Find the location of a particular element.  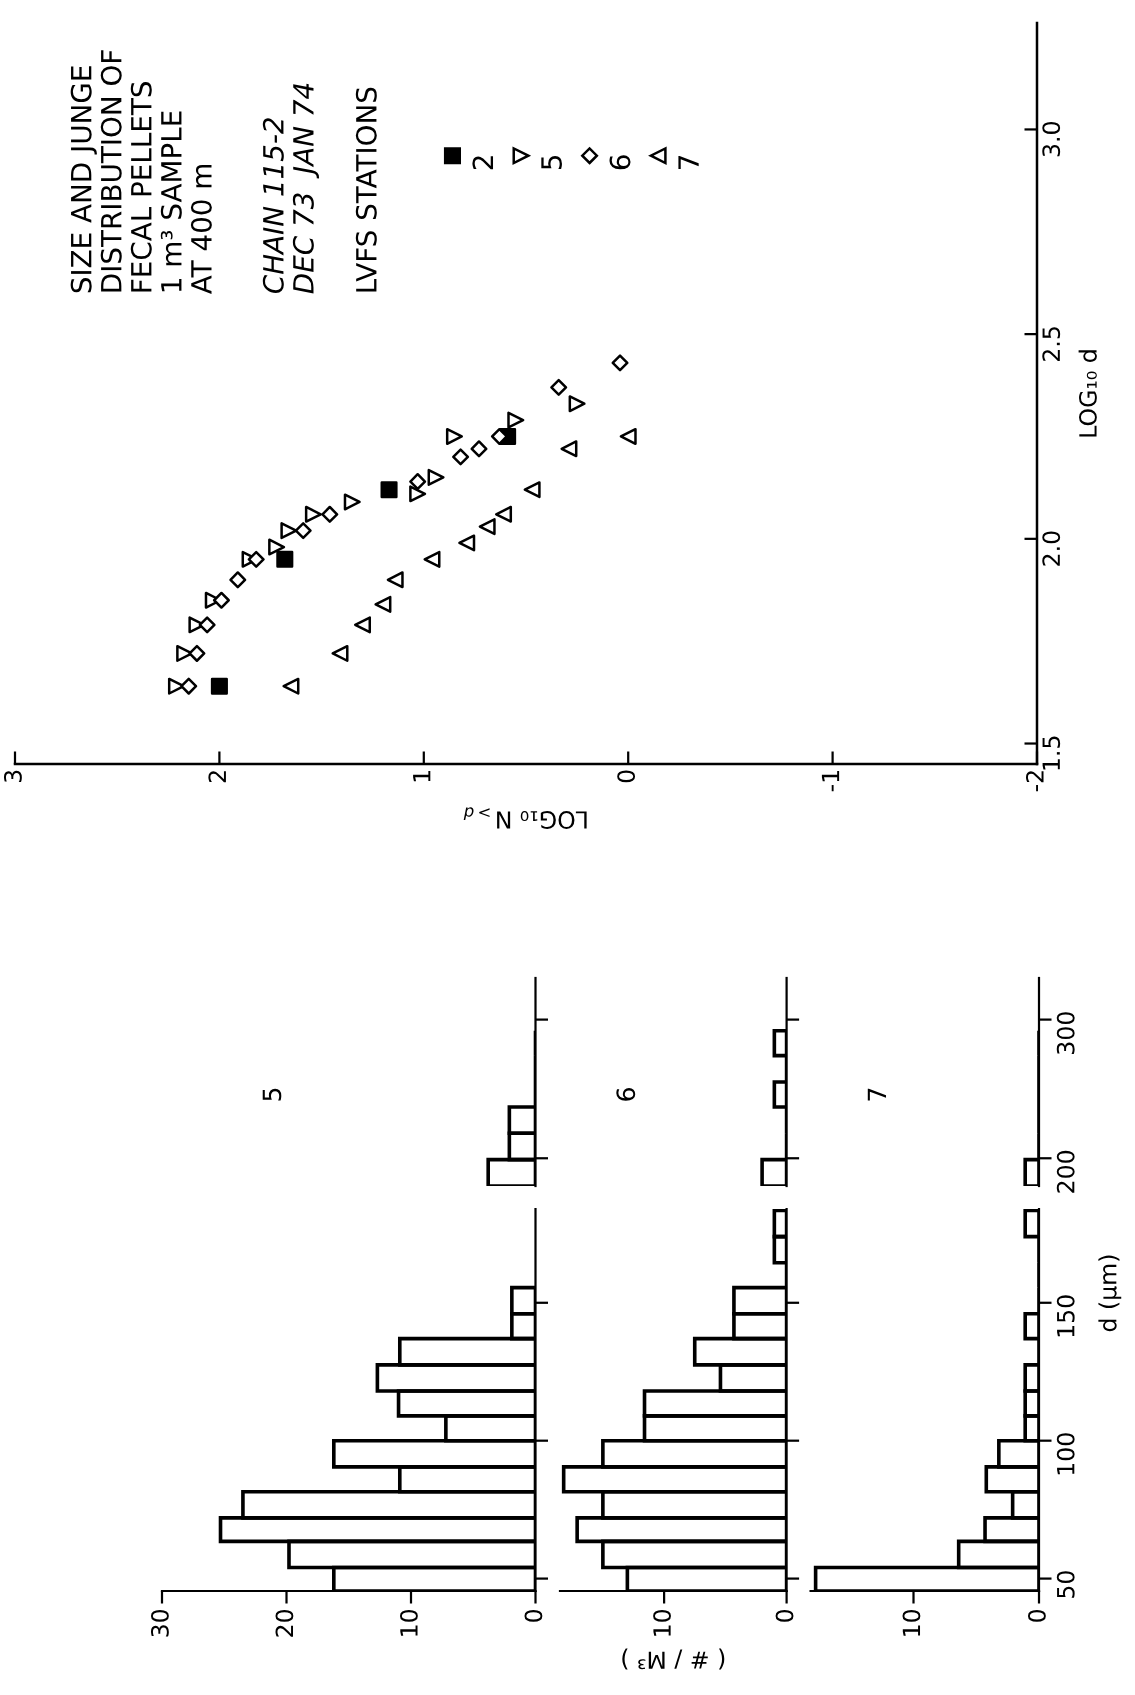

y-tick-label: 3.0 is located at coordinates (1051, 139).